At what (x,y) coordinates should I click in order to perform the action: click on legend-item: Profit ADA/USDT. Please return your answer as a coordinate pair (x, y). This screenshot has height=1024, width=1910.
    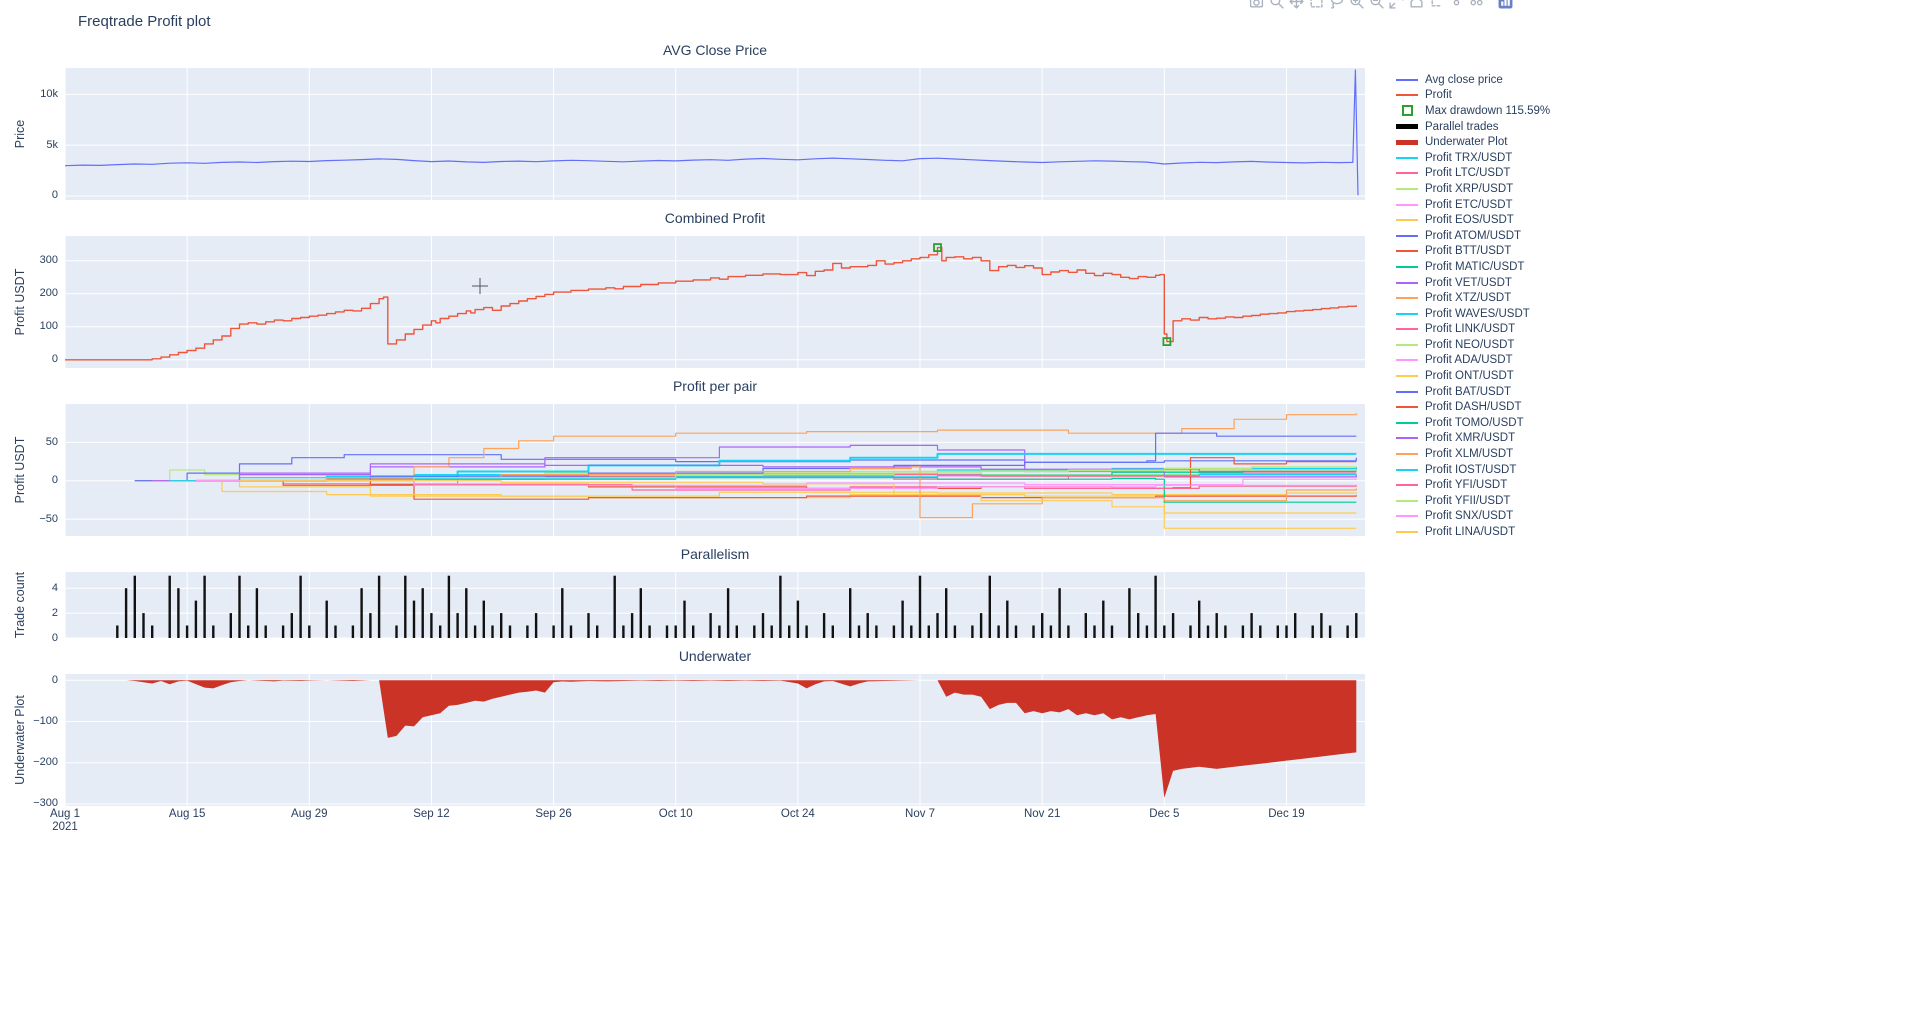
    Looking at the image, I should click on (1473, 361).